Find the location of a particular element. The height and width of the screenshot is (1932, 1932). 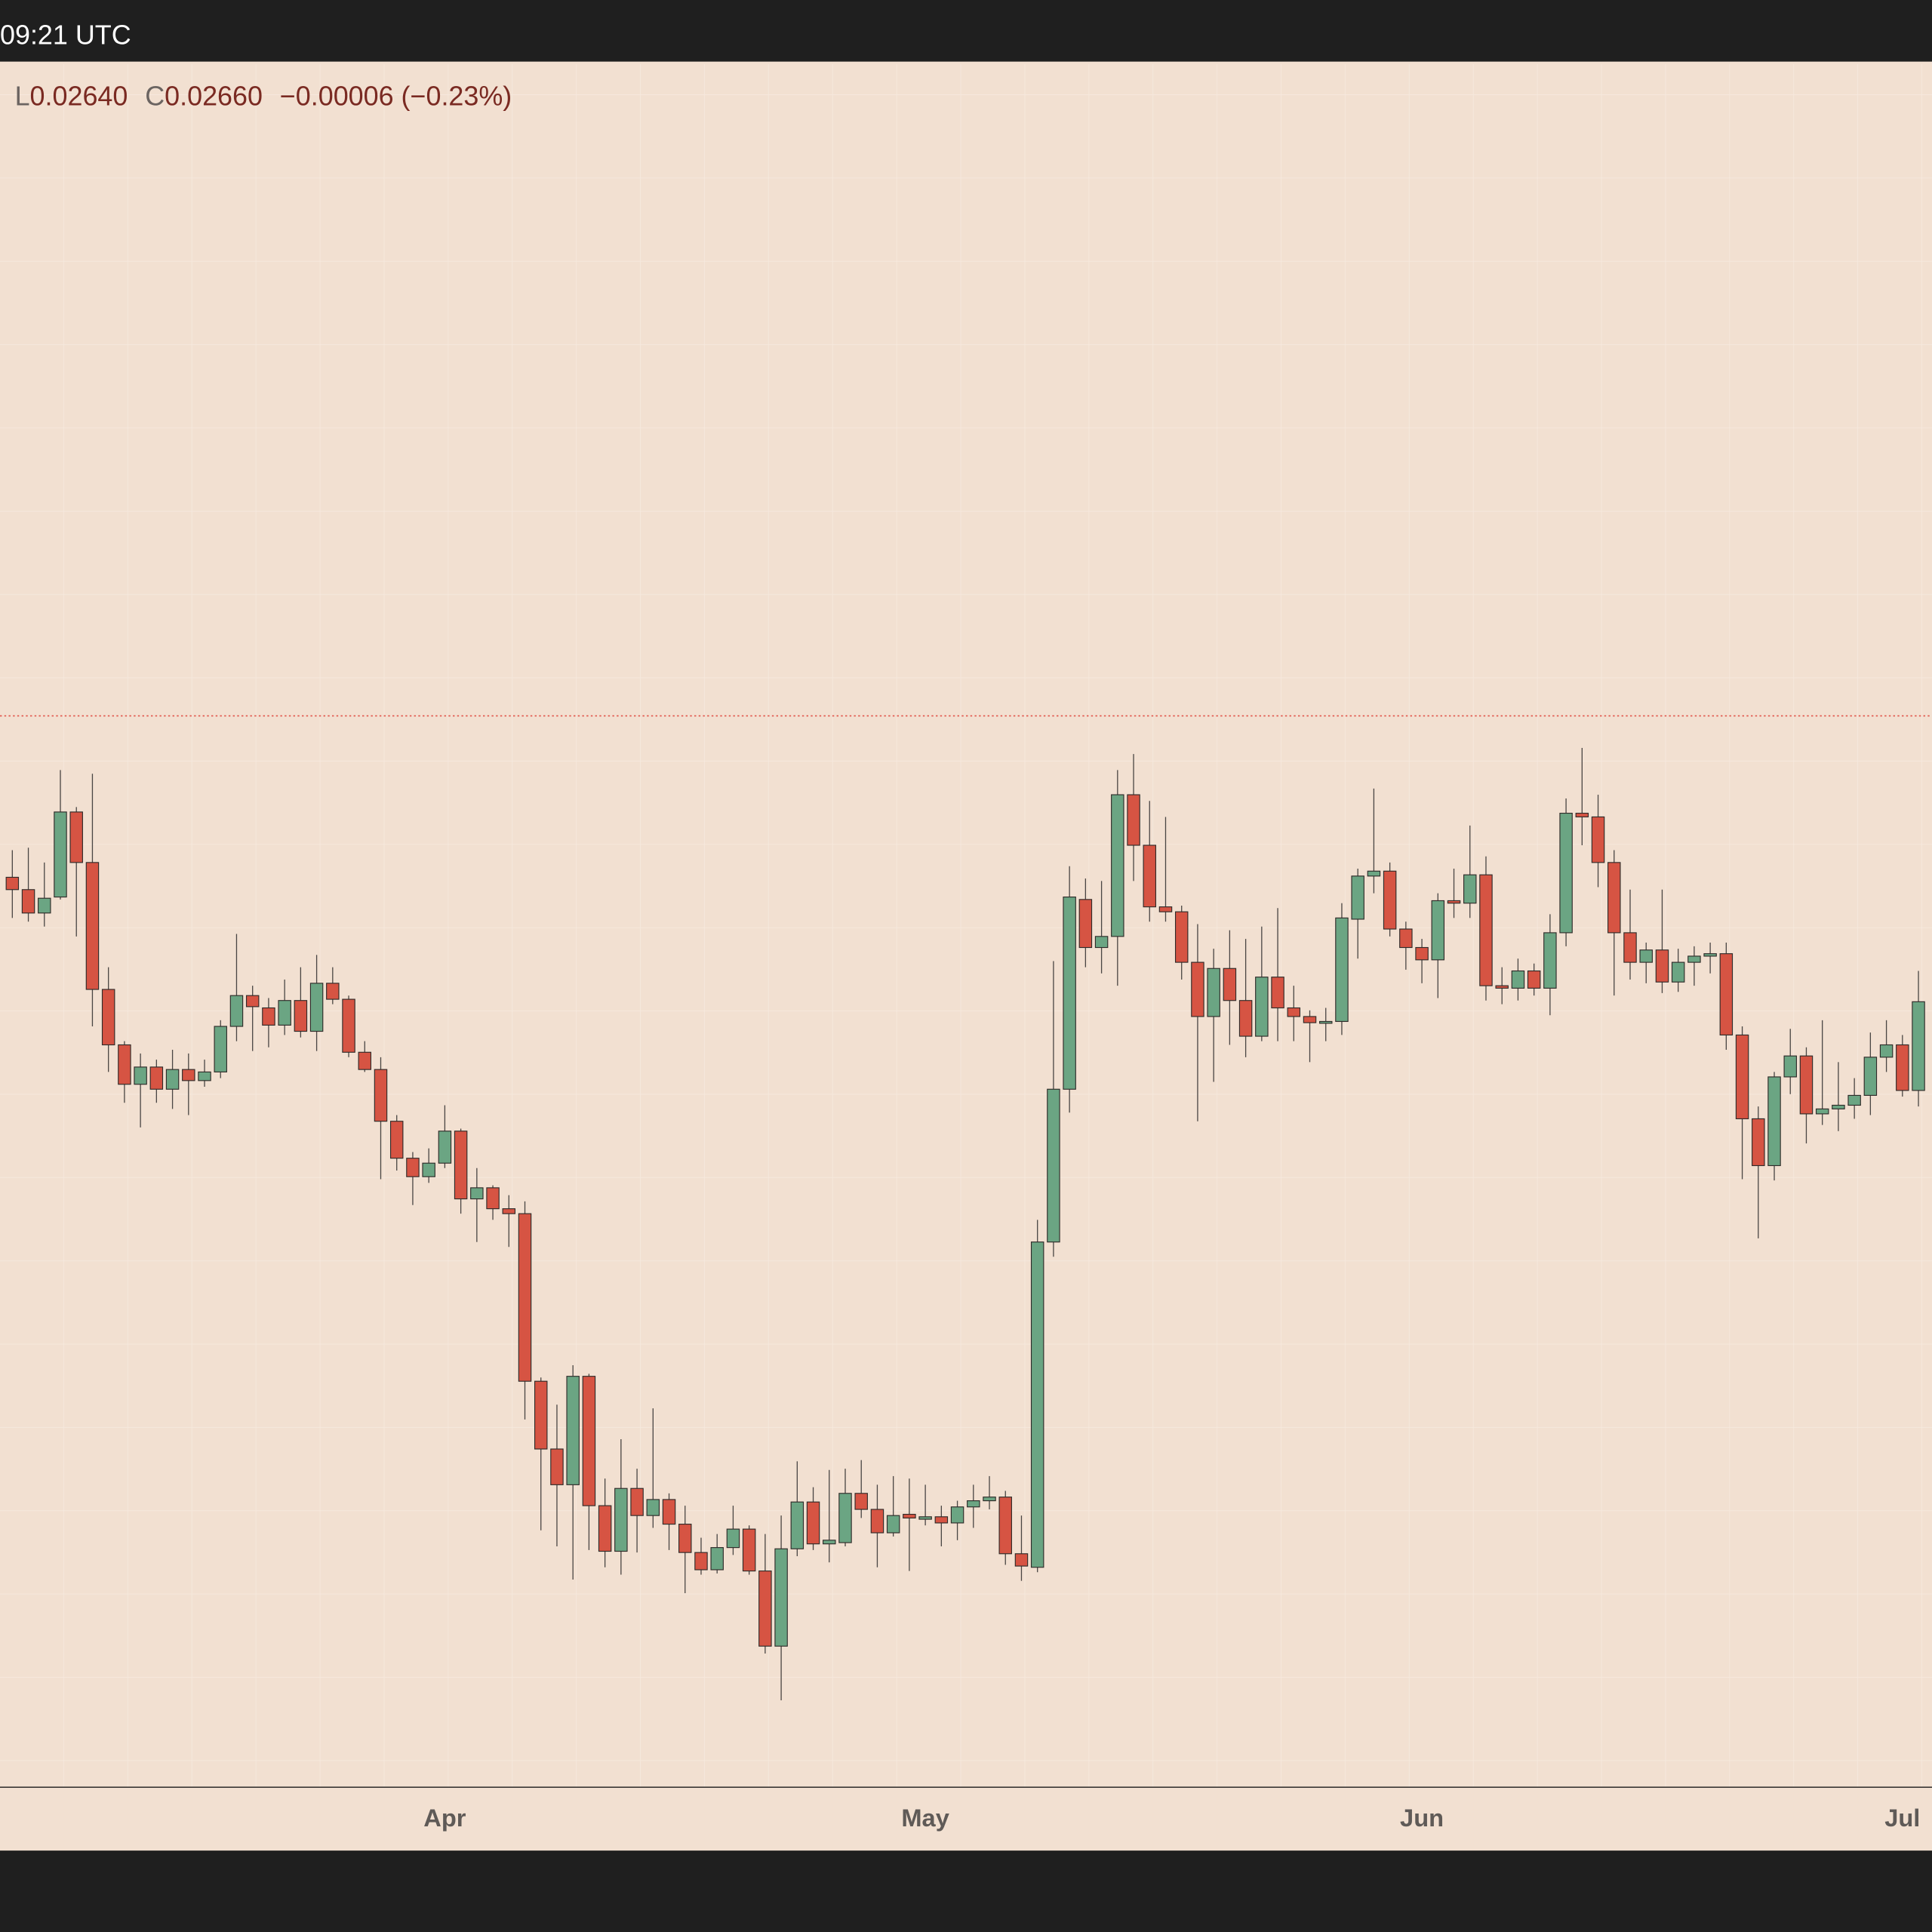

header-value: 0.02640 is located at coordinates (79, 96).